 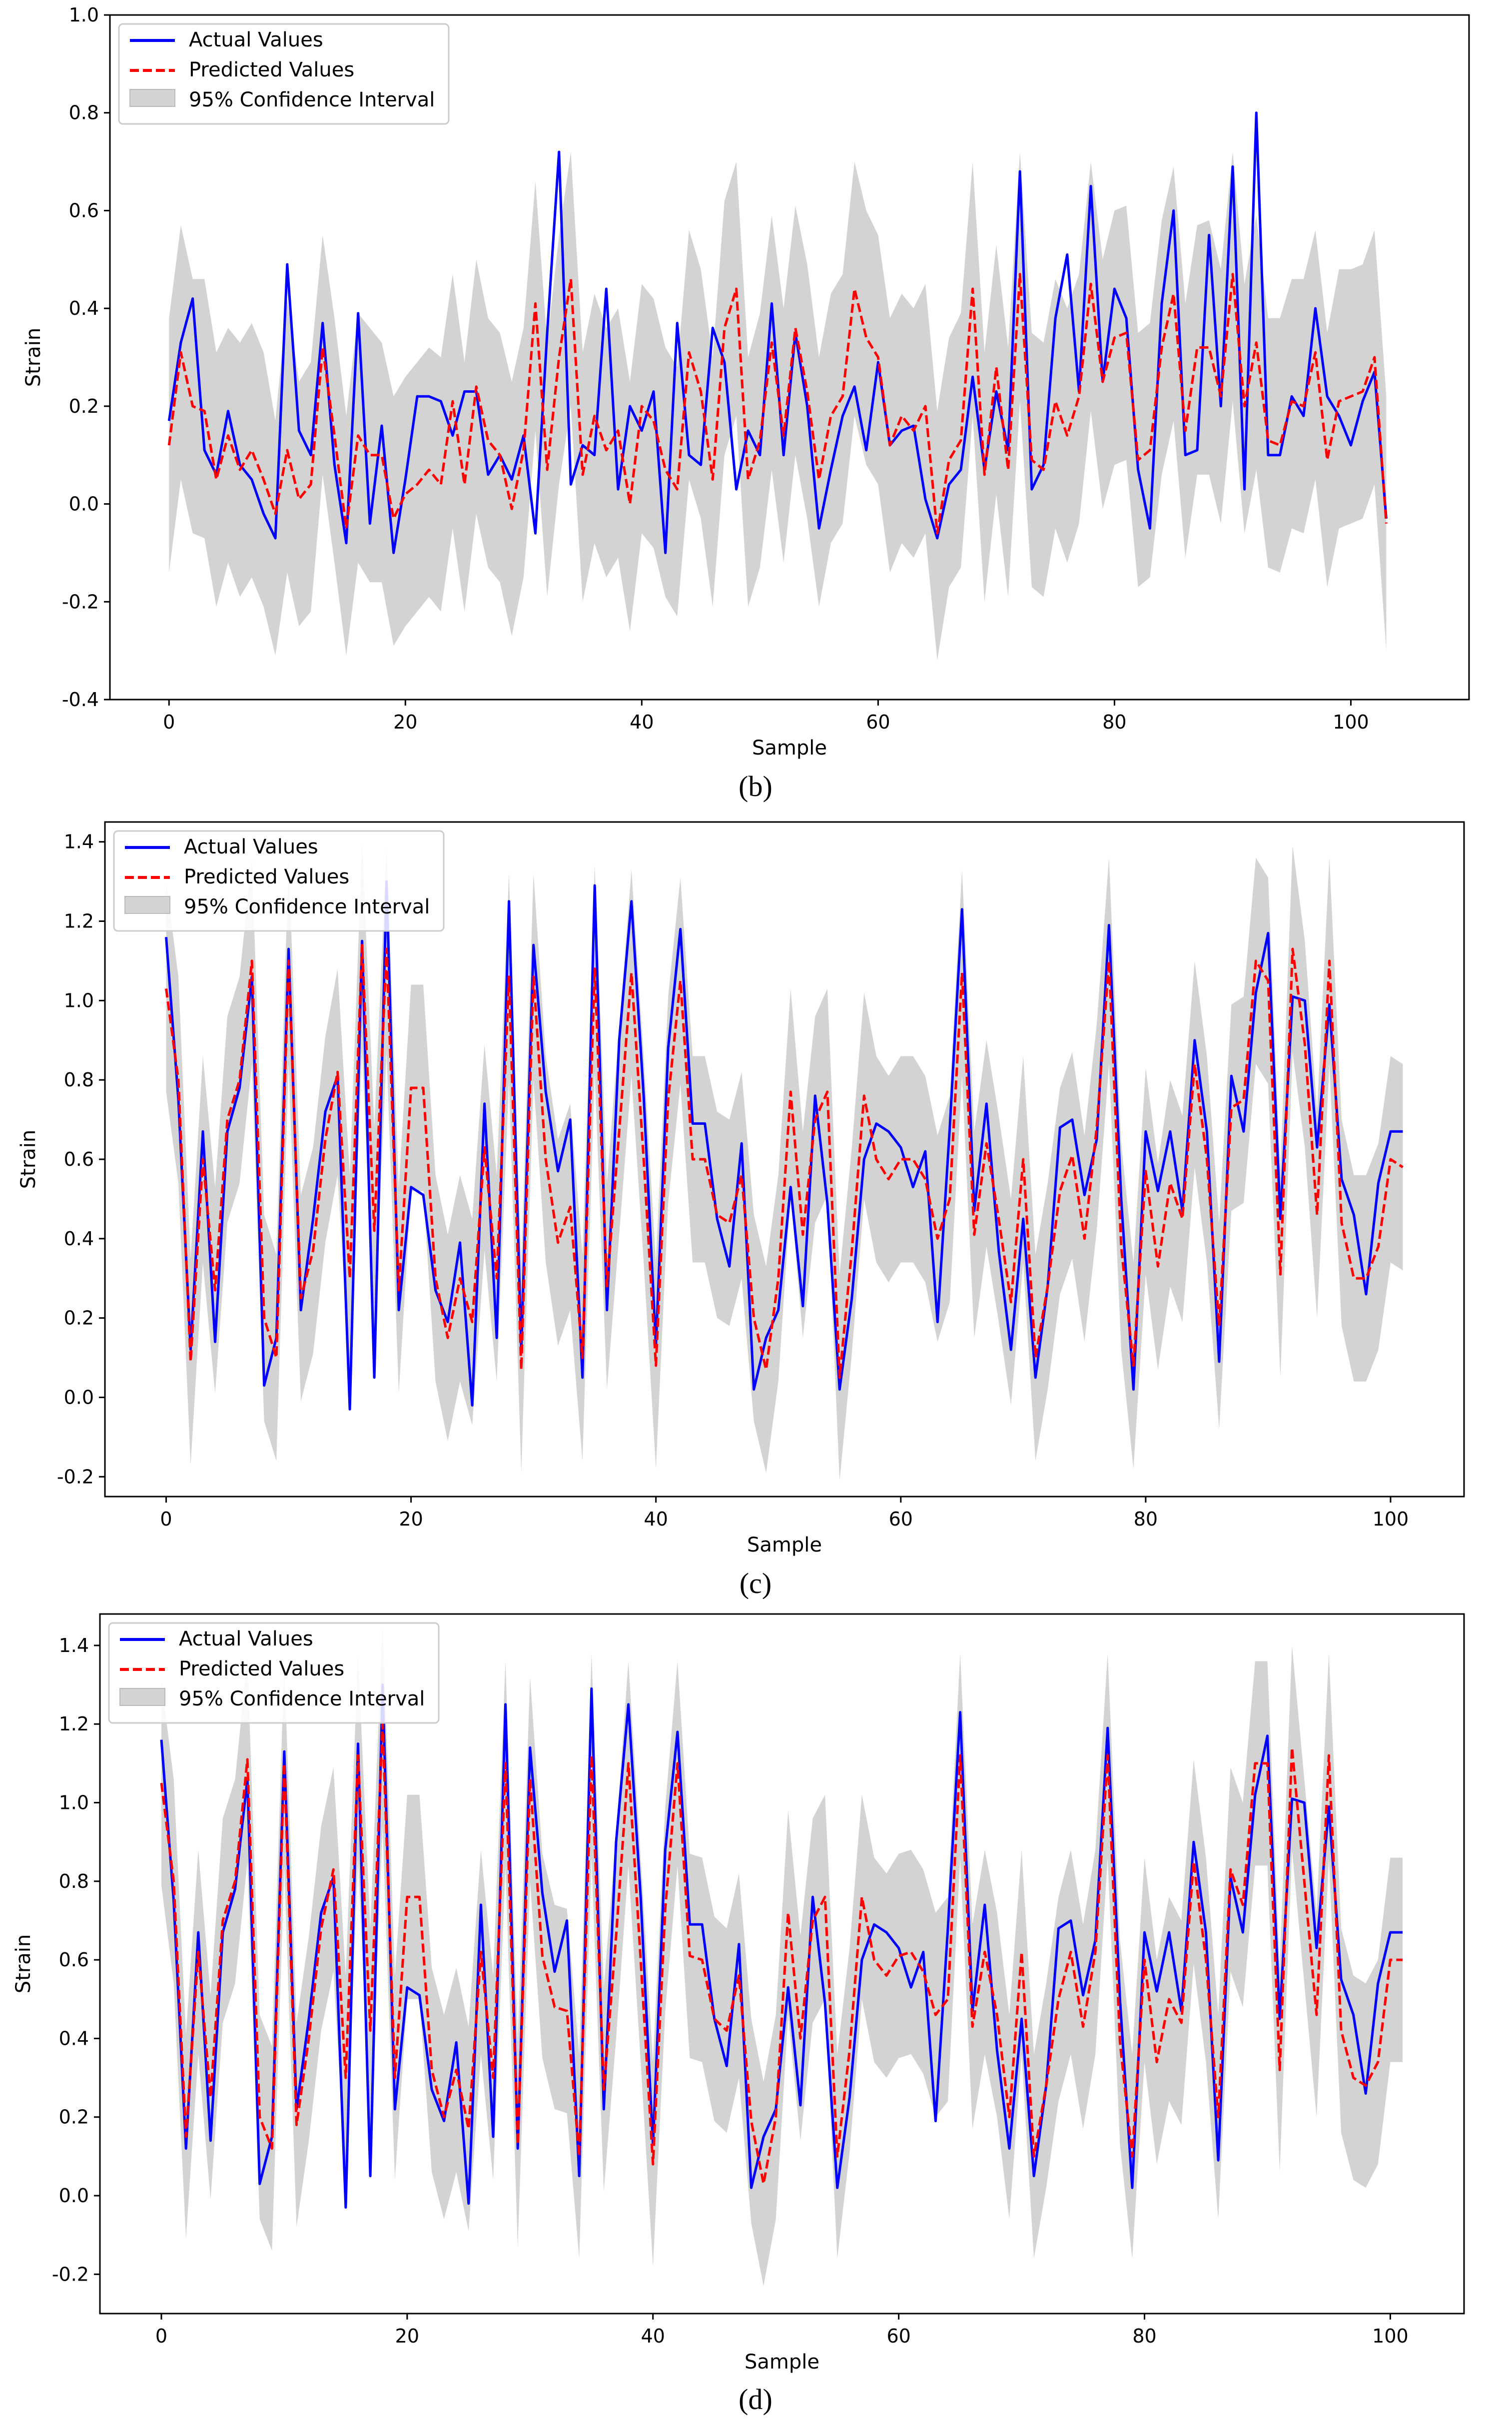 What do you see at coordinates (33, 357) in the screenshot?
I see `chart-b-ylabel: Strain` at bounding box center [33, 357].